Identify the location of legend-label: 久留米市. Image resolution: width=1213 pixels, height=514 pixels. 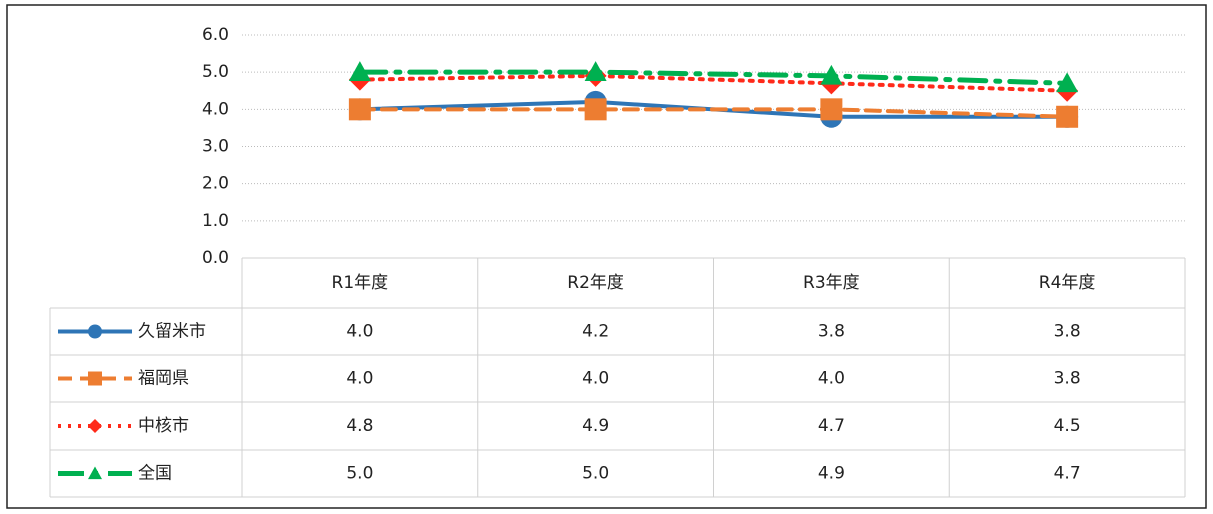
(172, 332).